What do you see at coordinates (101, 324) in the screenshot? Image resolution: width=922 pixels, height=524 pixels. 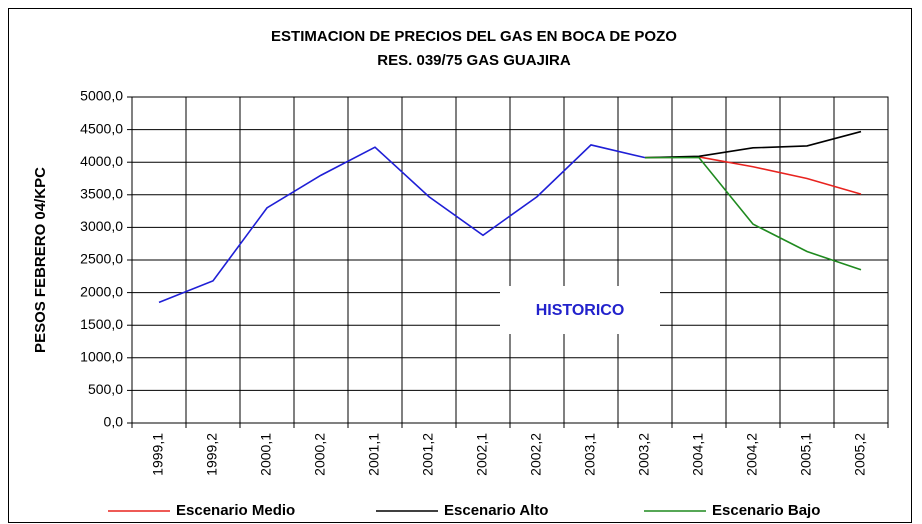 I see `y-tick-label: 1500,0` at bounding box center [101, 324].